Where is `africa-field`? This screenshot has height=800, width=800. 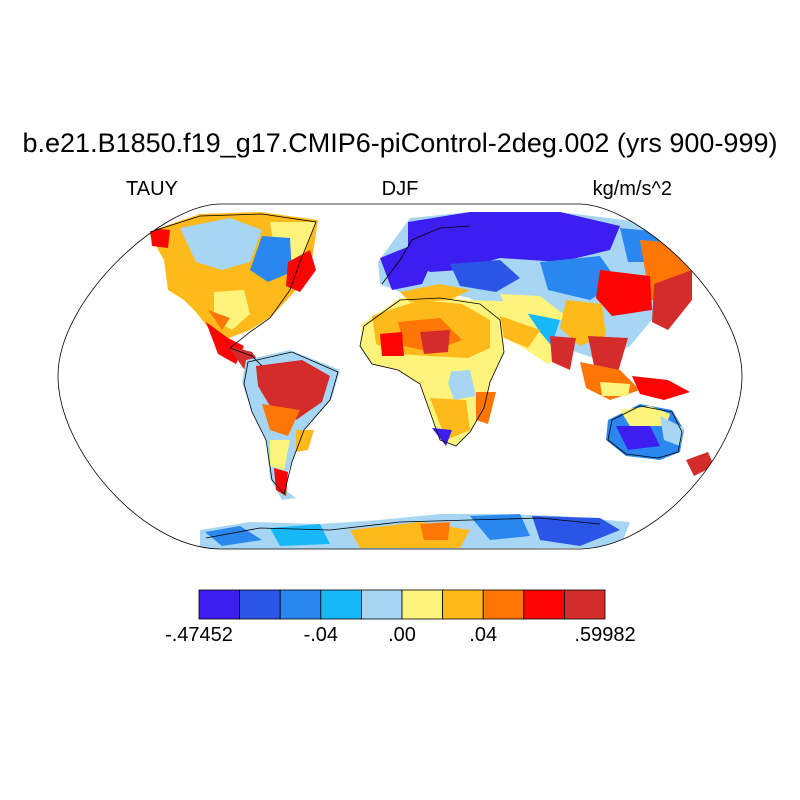
africa-field is located at coordinates (432, 365).